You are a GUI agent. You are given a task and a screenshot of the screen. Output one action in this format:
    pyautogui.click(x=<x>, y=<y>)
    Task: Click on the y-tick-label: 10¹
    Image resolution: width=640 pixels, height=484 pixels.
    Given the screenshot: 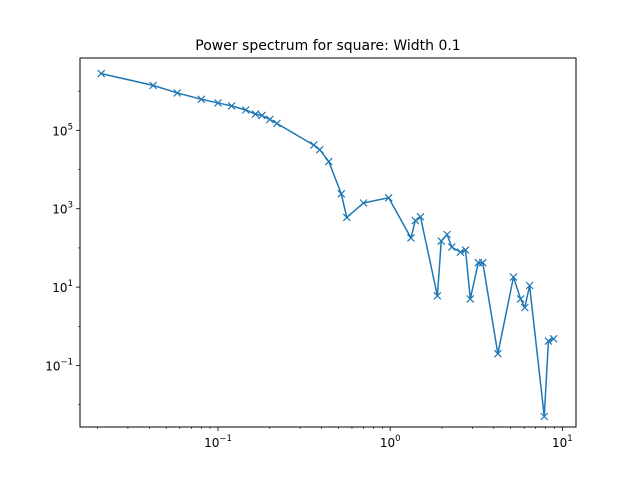 What is the action you would take?
    pyautogui.click(x=62, y=287)
    